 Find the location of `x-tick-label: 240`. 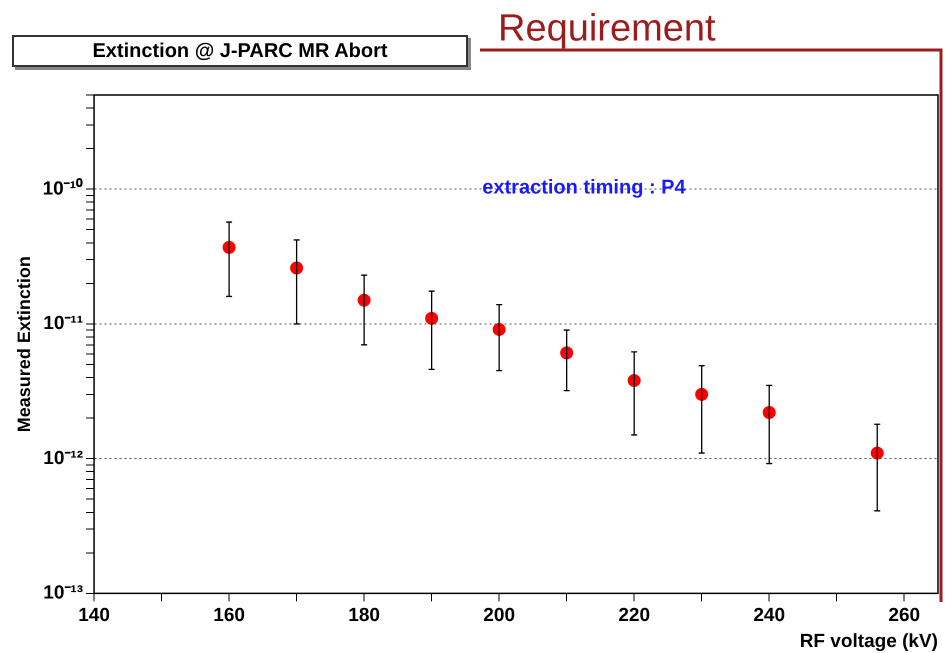

x-tick-label: 240 is located at coordinates (769, 615).